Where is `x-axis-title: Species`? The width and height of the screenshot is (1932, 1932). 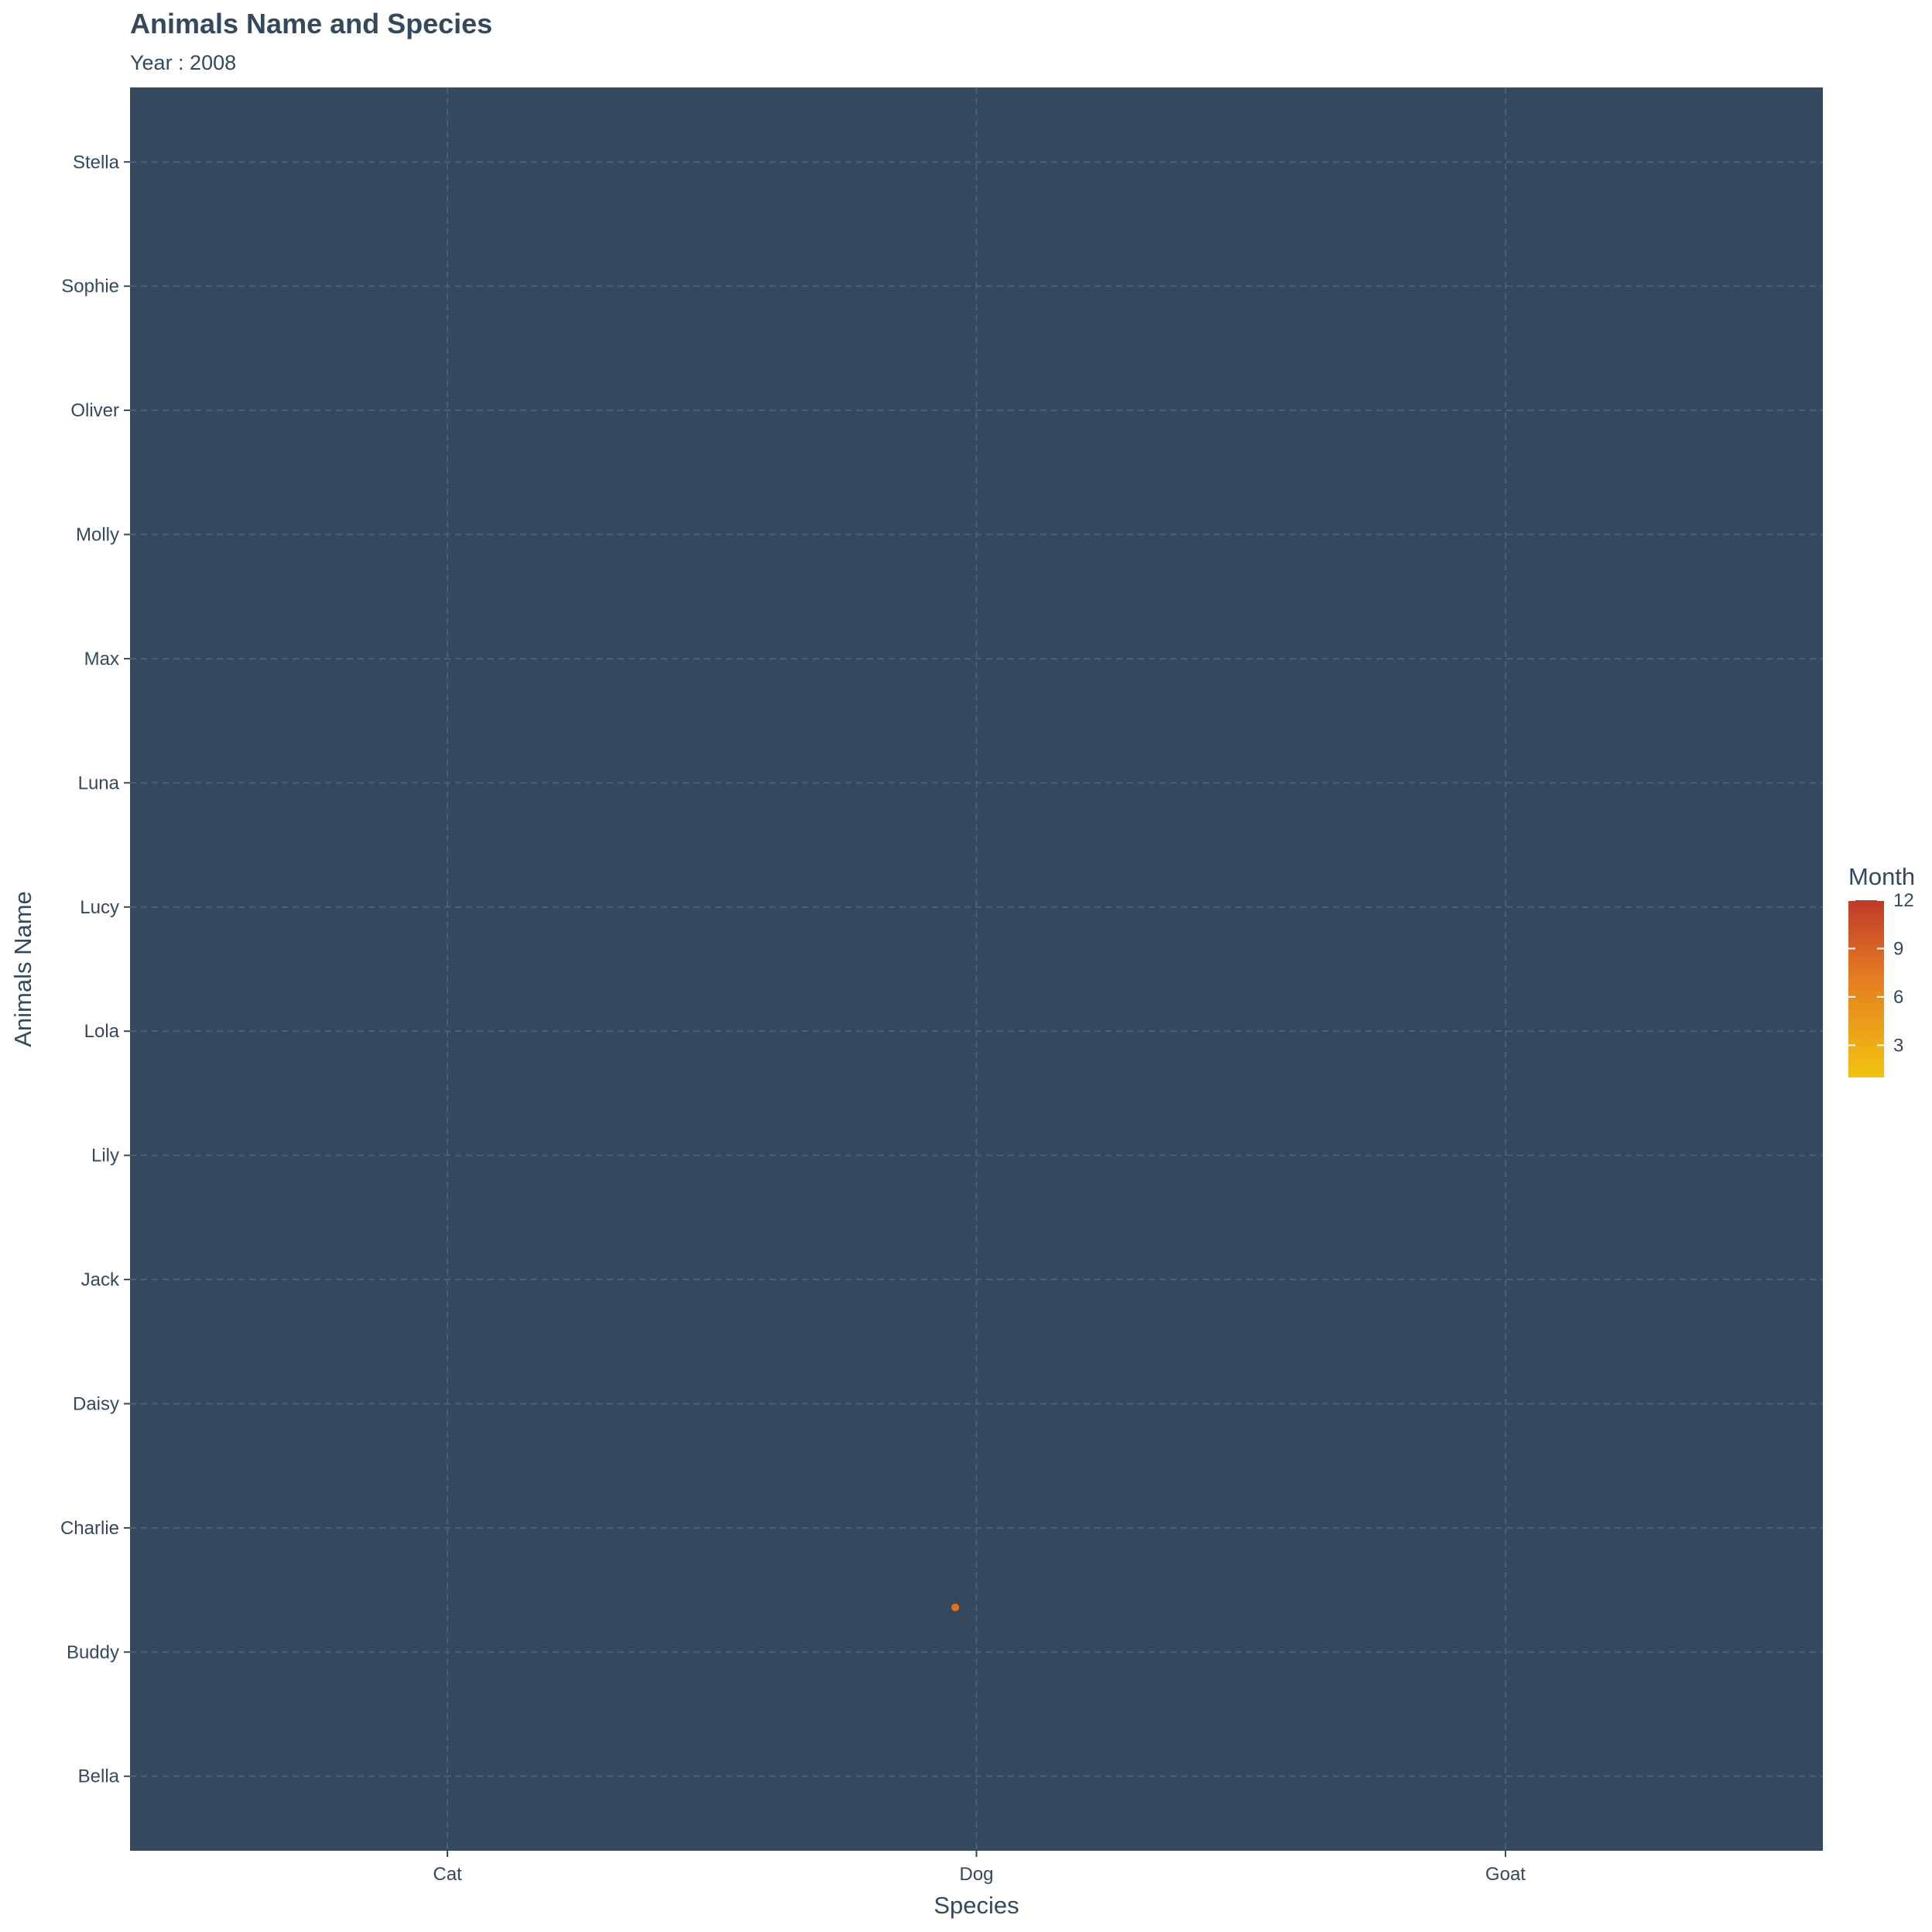 x-axis-title: Species is located at coordinates (976, 1906).